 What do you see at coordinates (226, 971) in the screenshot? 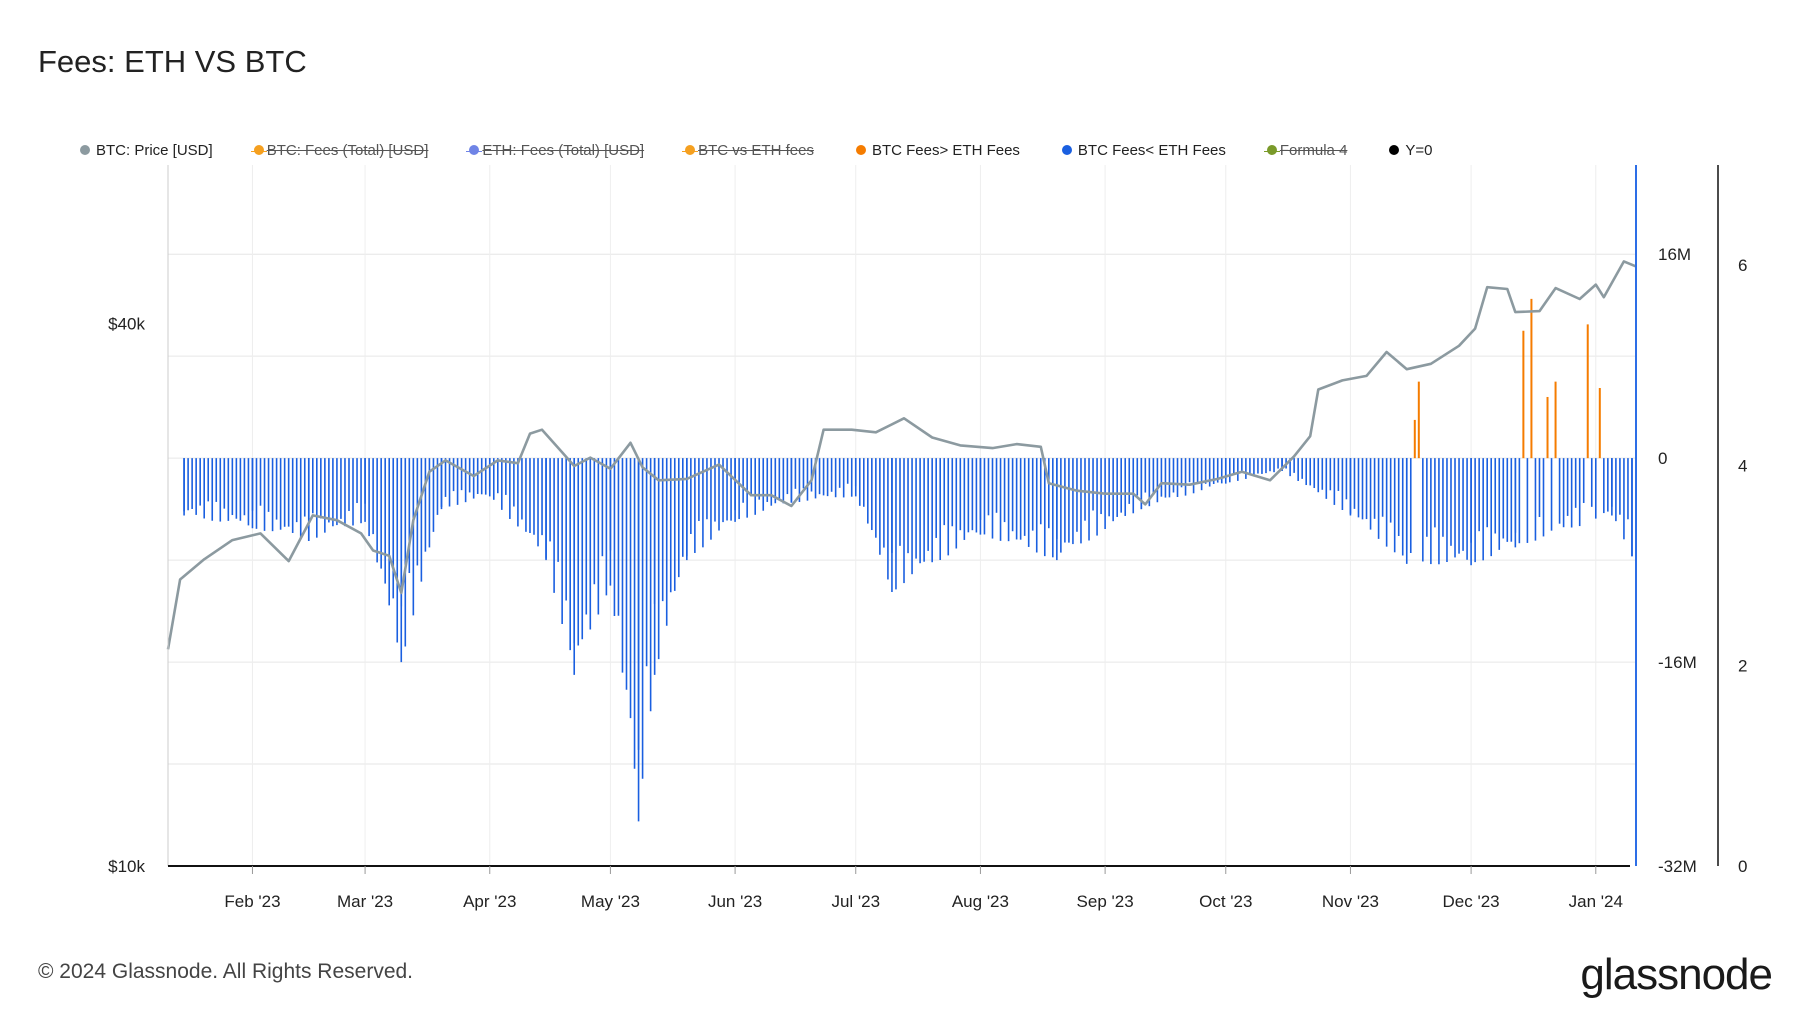
I see `copyright-footer: © 2024 Glassnode. All Rights Reserved.` at bounding box center [226, 971].